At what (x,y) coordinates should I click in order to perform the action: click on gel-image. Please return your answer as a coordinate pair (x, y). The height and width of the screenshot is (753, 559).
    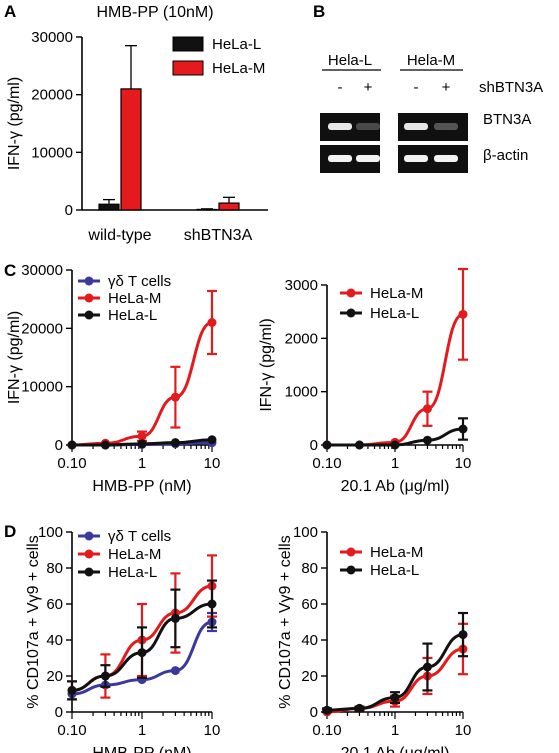
    Looking at the image, I should click on (394, 143).